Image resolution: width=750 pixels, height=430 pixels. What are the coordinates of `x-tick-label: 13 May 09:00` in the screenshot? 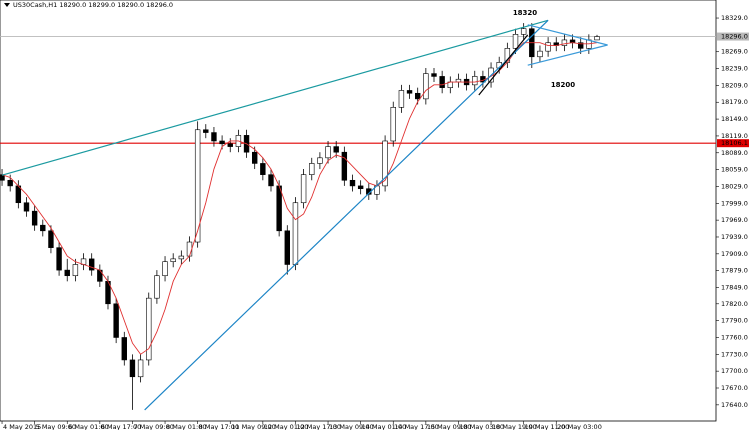 It's located at (351, 426).